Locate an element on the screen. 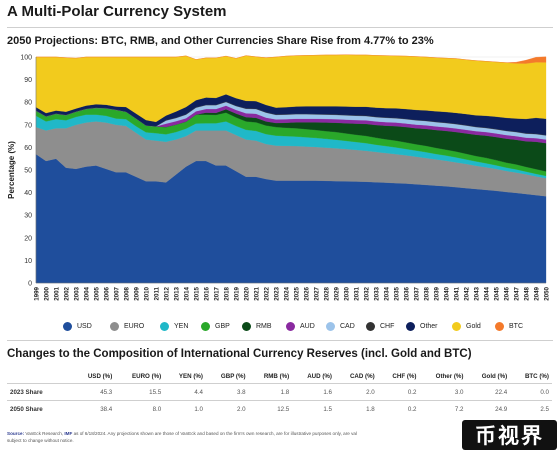 This screenshot has width=560, height=451. x-tick-label: 2009 is located at coordinates (136, 293).